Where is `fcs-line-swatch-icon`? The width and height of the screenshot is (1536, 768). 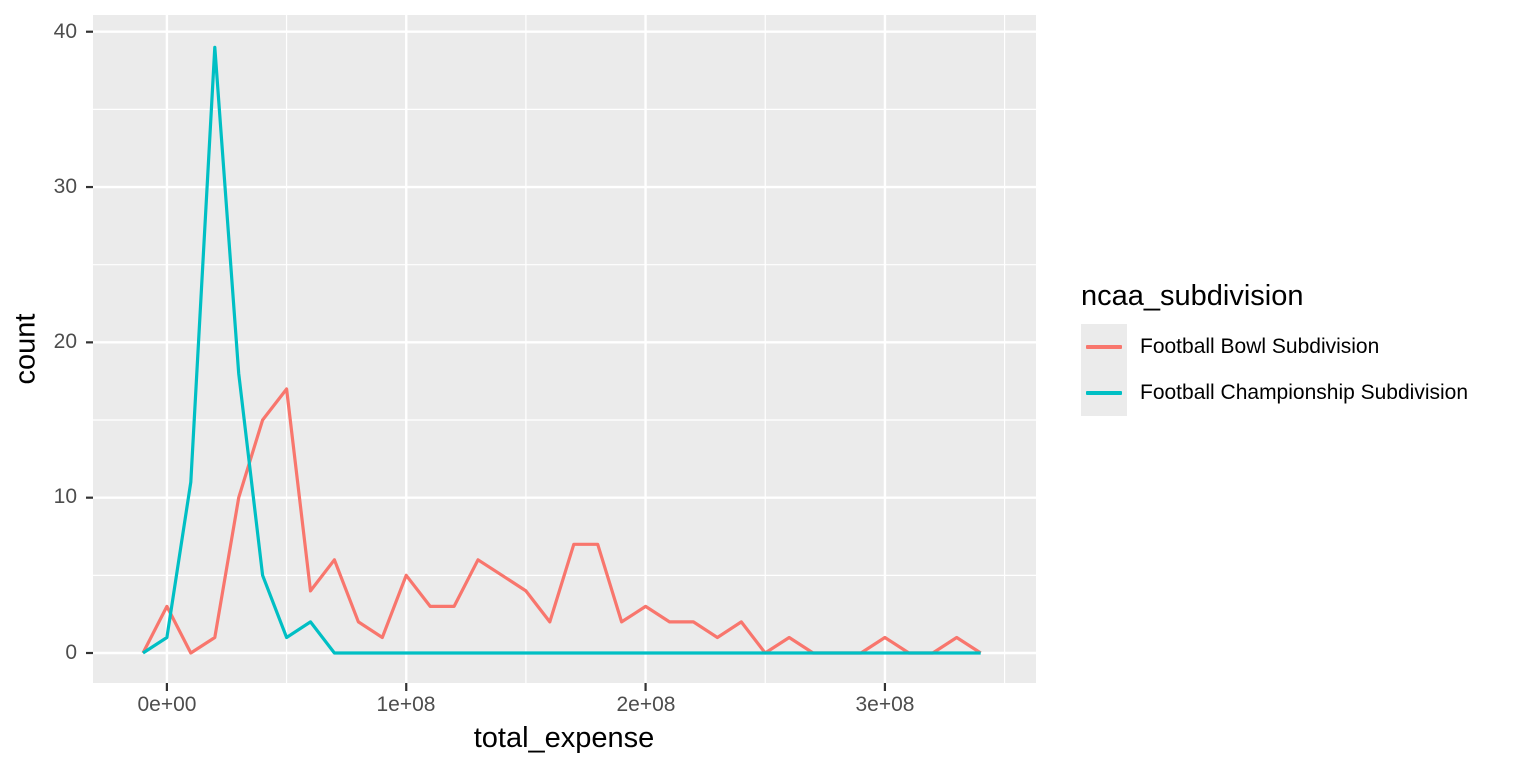
fcs-line-swatch-icon is located at coordinates (1104, 393).